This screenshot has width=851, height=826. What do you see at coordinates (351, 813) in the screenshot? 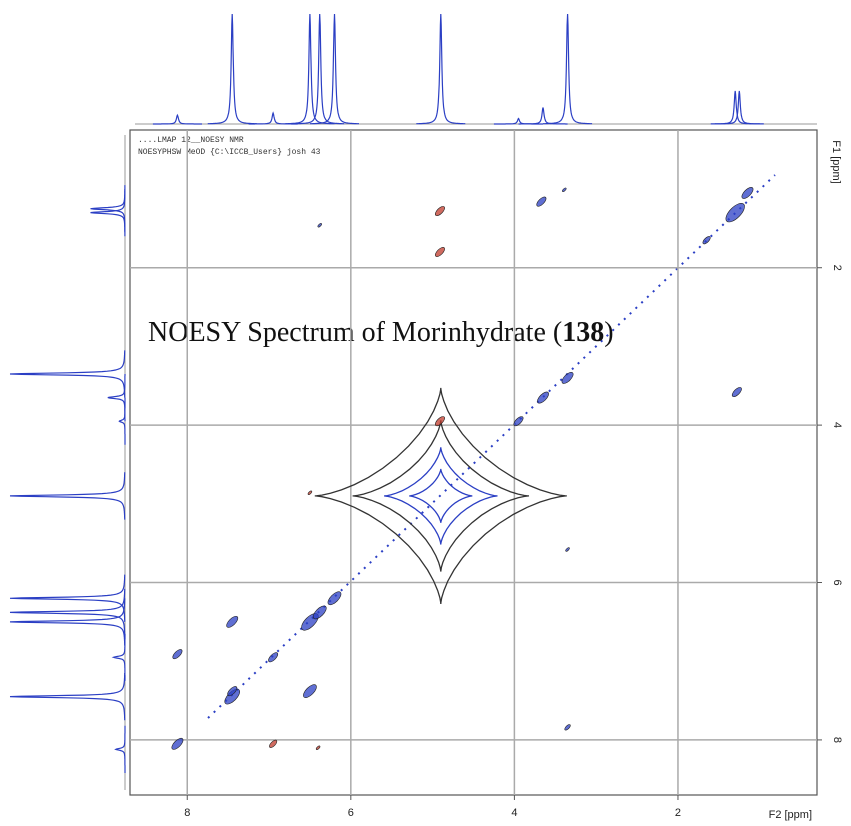
I see `x-tick-label: 6` at bounding box center [351, 813].